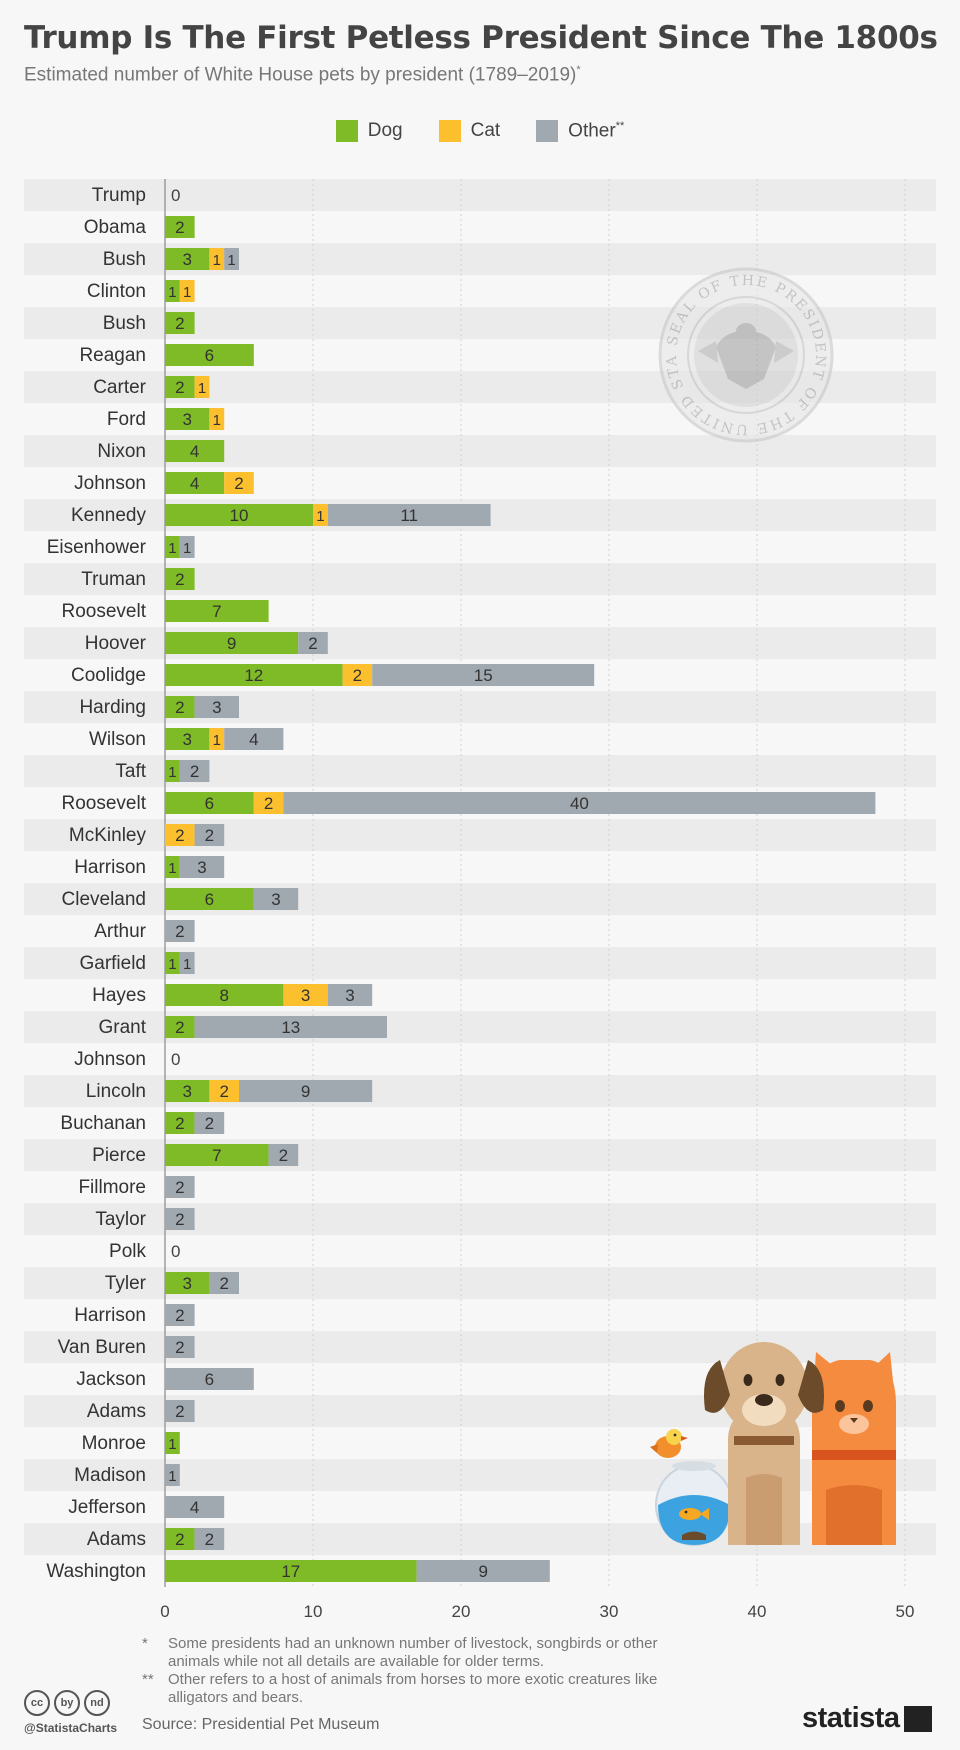 This screenshot has width=960, height=1750. I want to click on bar-value-label: 13, so click(290, 1027).